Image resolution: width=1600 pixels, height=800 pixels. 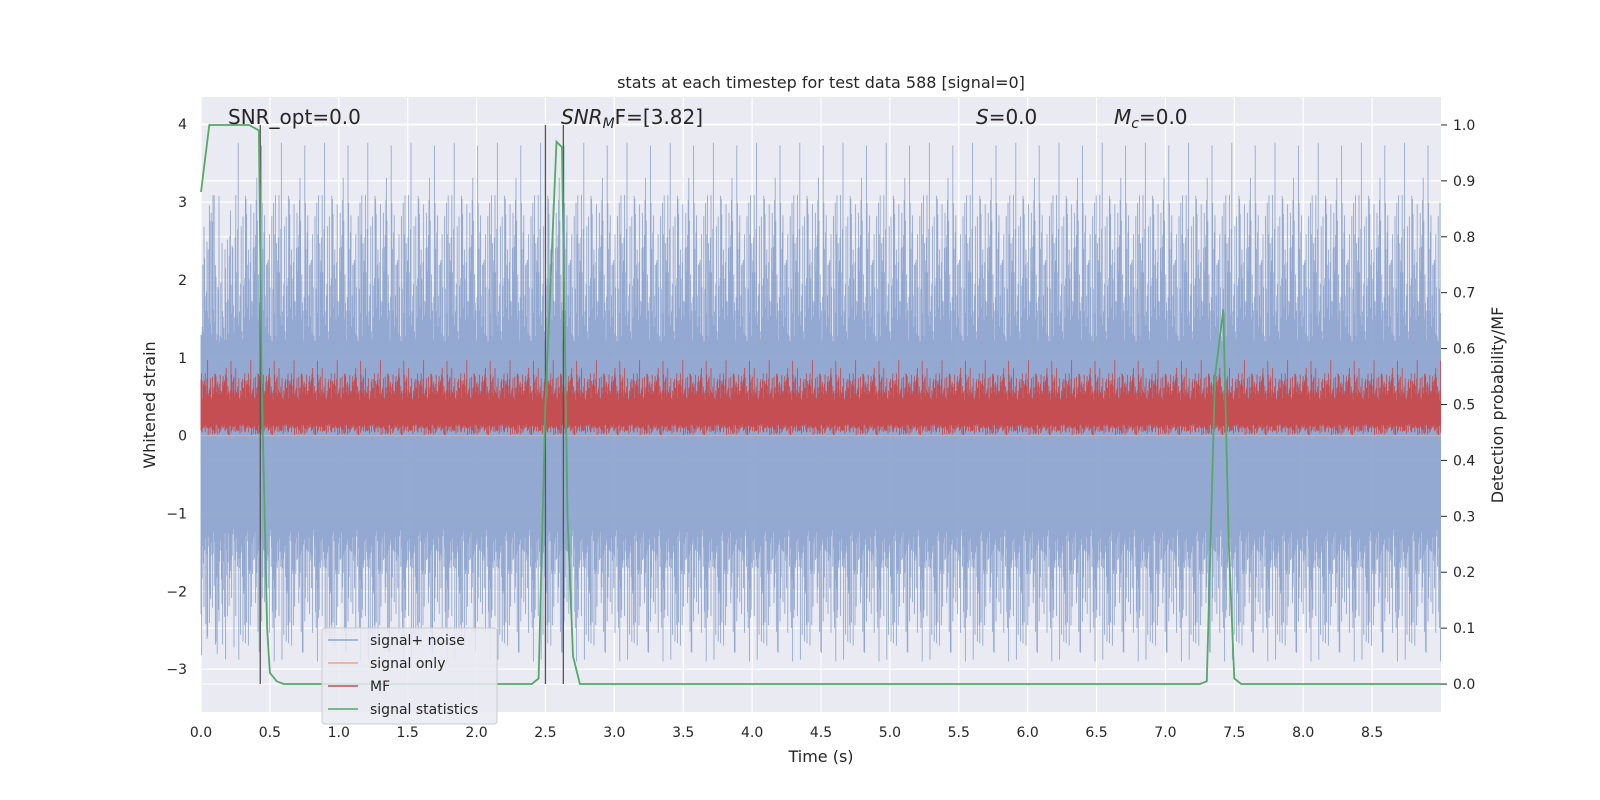 What do you see at coordinates (476, 733) in the screenshot?
I see `x-tick-label: 2.0` at bounding box center [476, 733].